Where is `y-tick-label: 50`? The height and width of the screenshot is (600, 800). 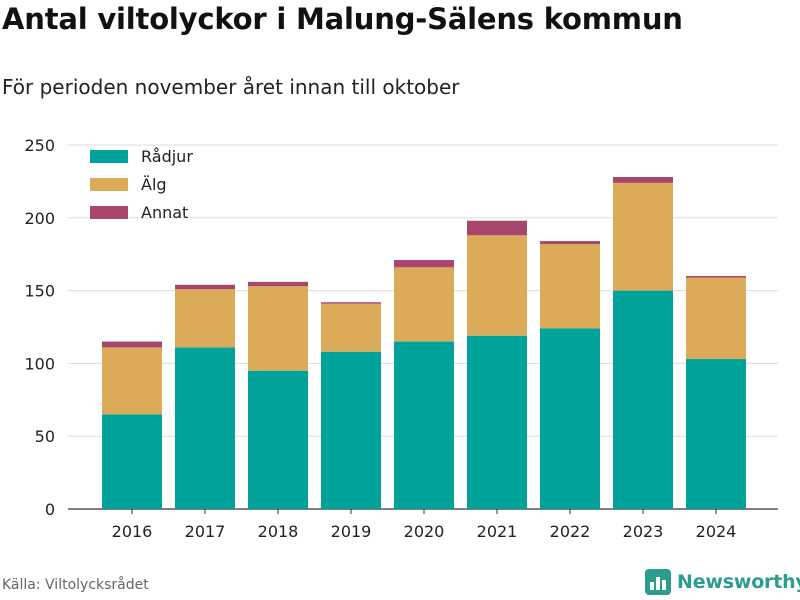 y-tick-label: 50 is located at coordinates (45, 436).